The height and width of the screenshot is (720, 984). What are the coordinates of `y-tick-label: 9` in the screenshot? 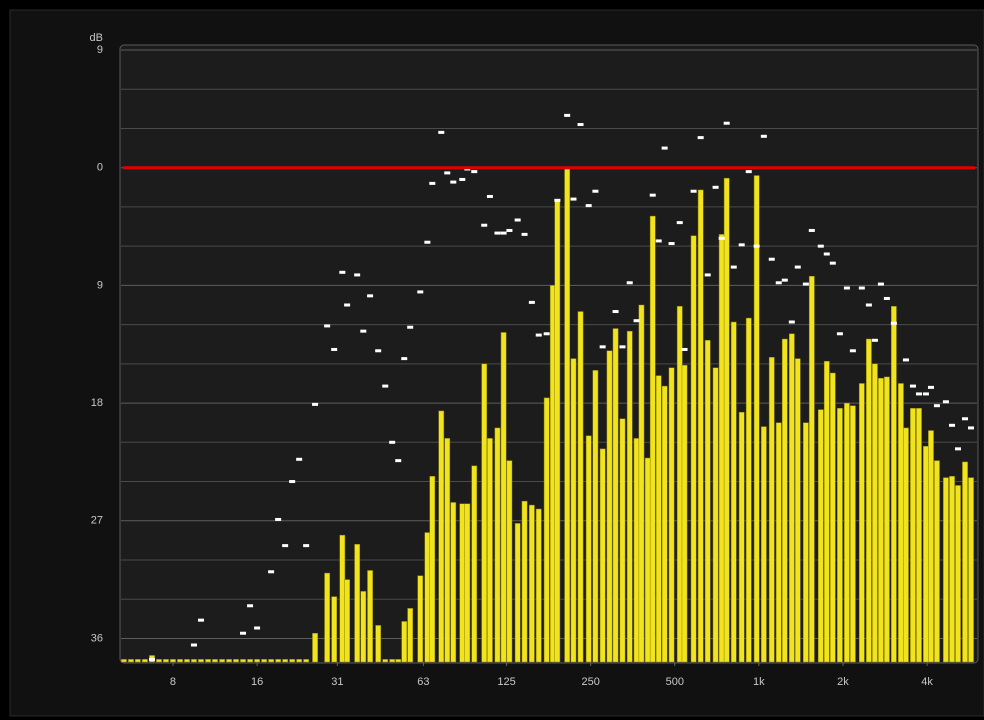 It's located at (100, 50).